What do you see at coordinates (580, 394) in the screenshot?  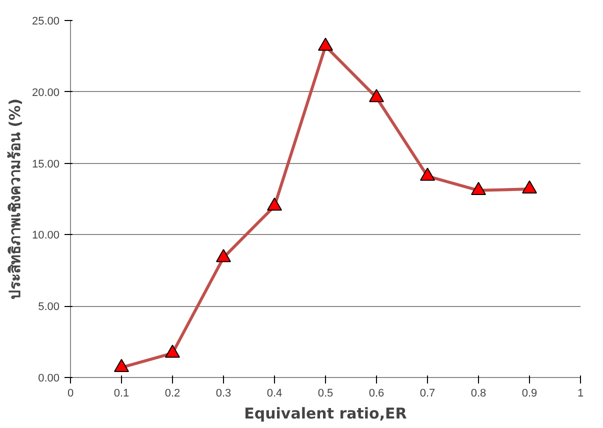 I see `x-tick-label: 1` at bounding box center [580, 394].